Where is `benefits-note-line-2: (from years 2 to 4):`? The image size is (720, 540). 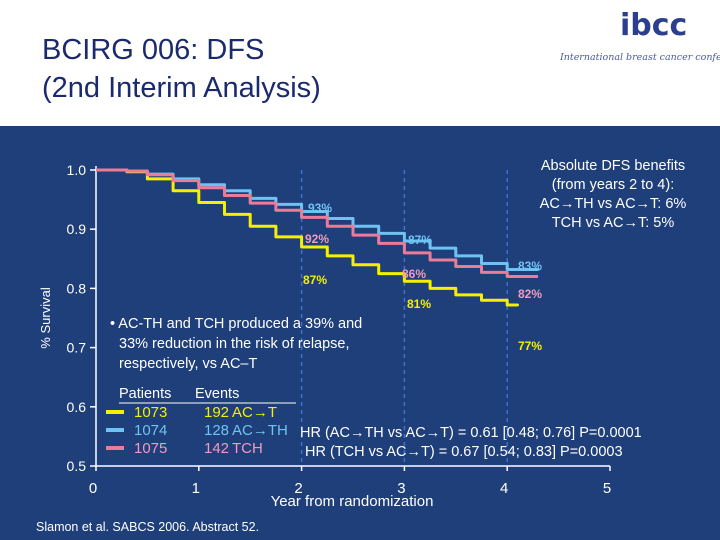
benefits-note-line-2: (from years 2 to 4): is located at coordinates (613, 185).